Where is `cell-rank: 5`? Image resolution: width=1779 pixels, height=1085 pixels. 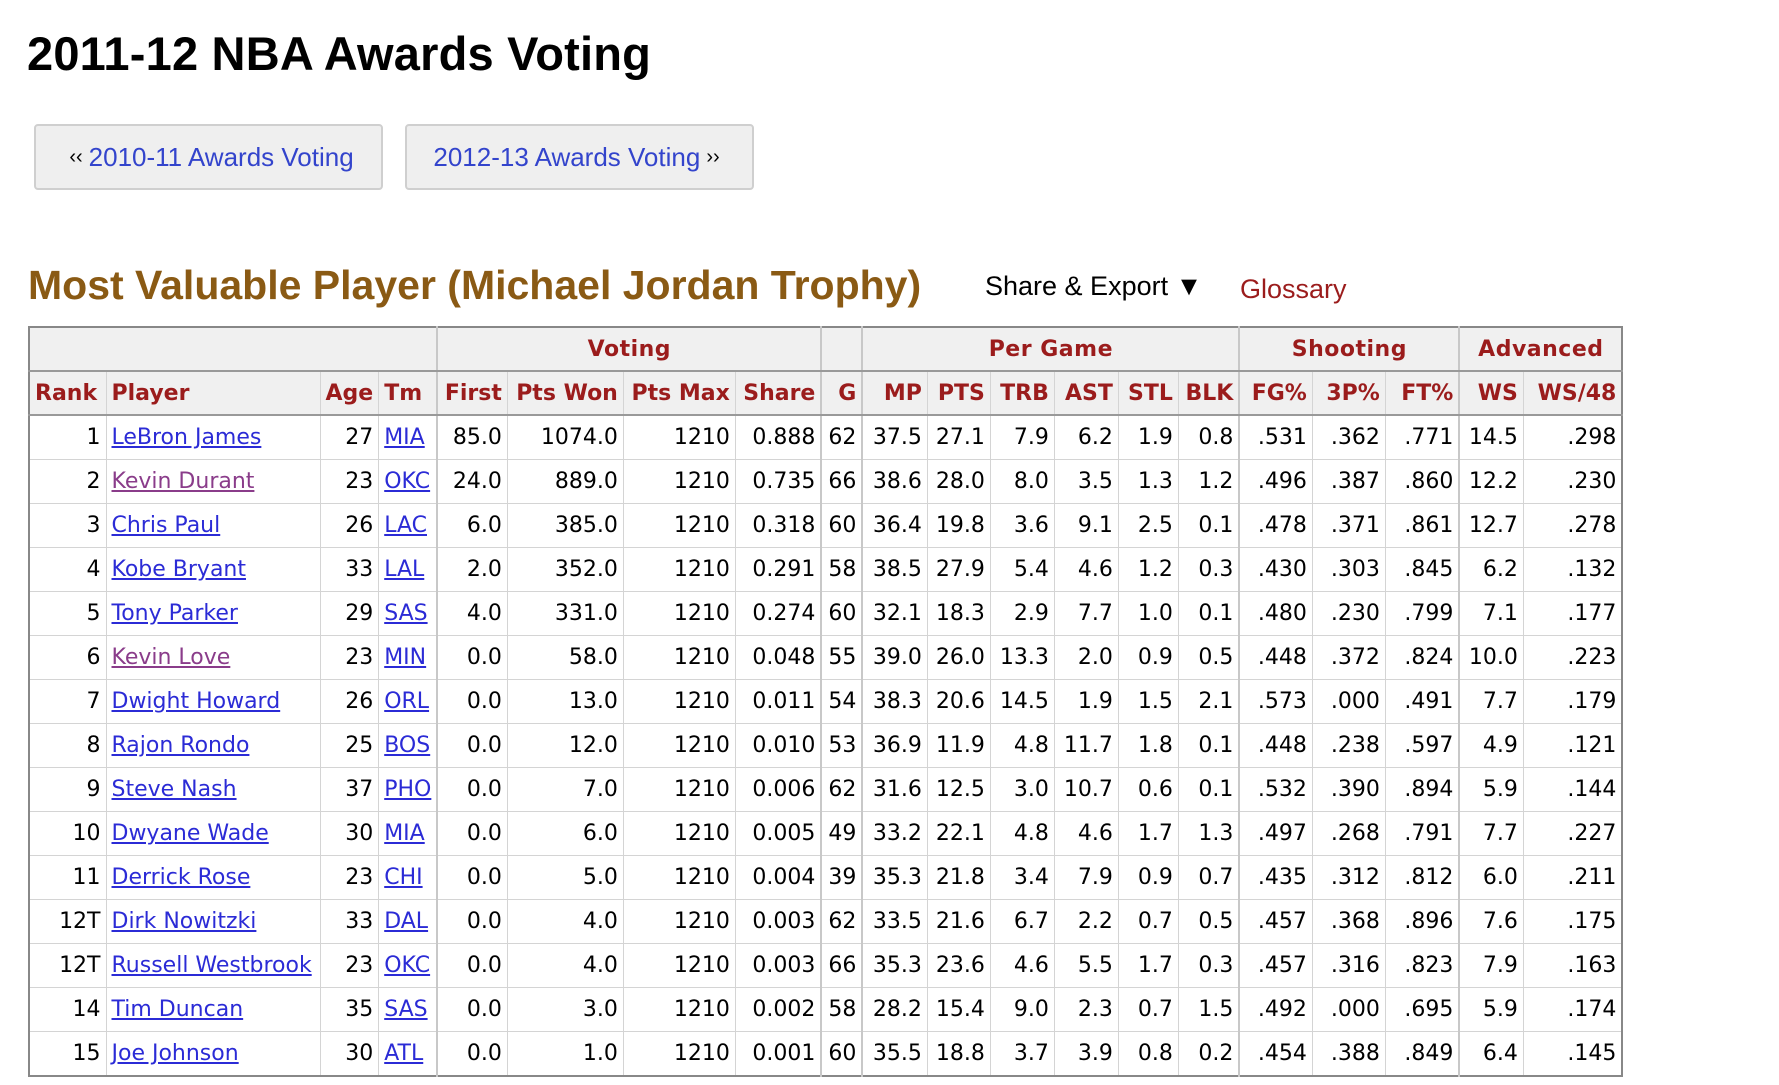 cell-rank: 5 is located at coordinates (67, 613).